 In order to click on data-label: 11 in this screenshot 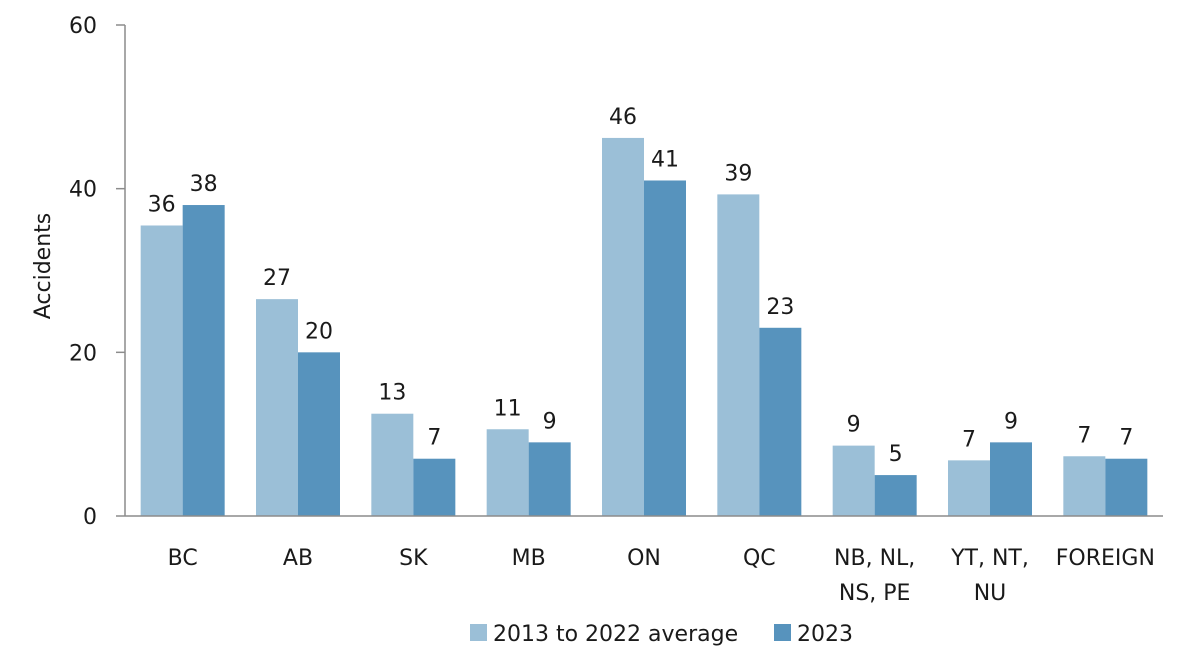, I will do `click(508, 408)`.